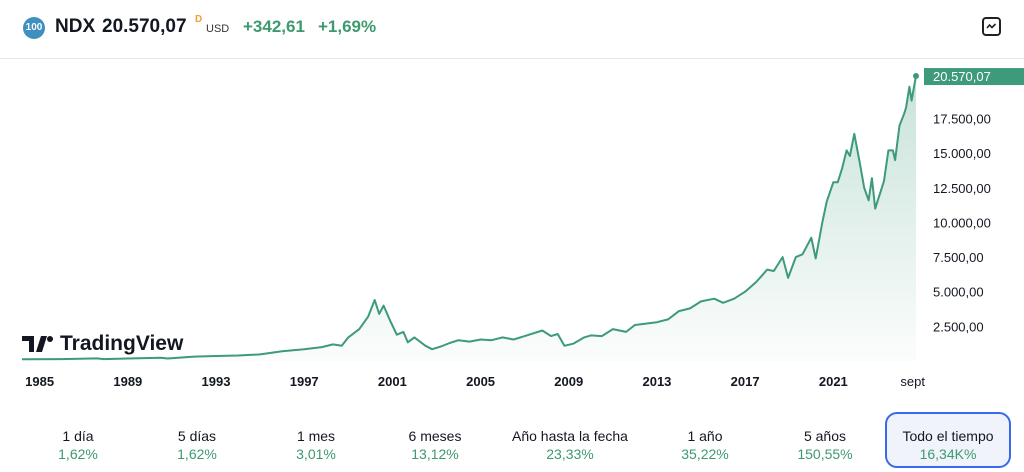  I want to click on tradingview-logo: TradingView, so click(102, 344).